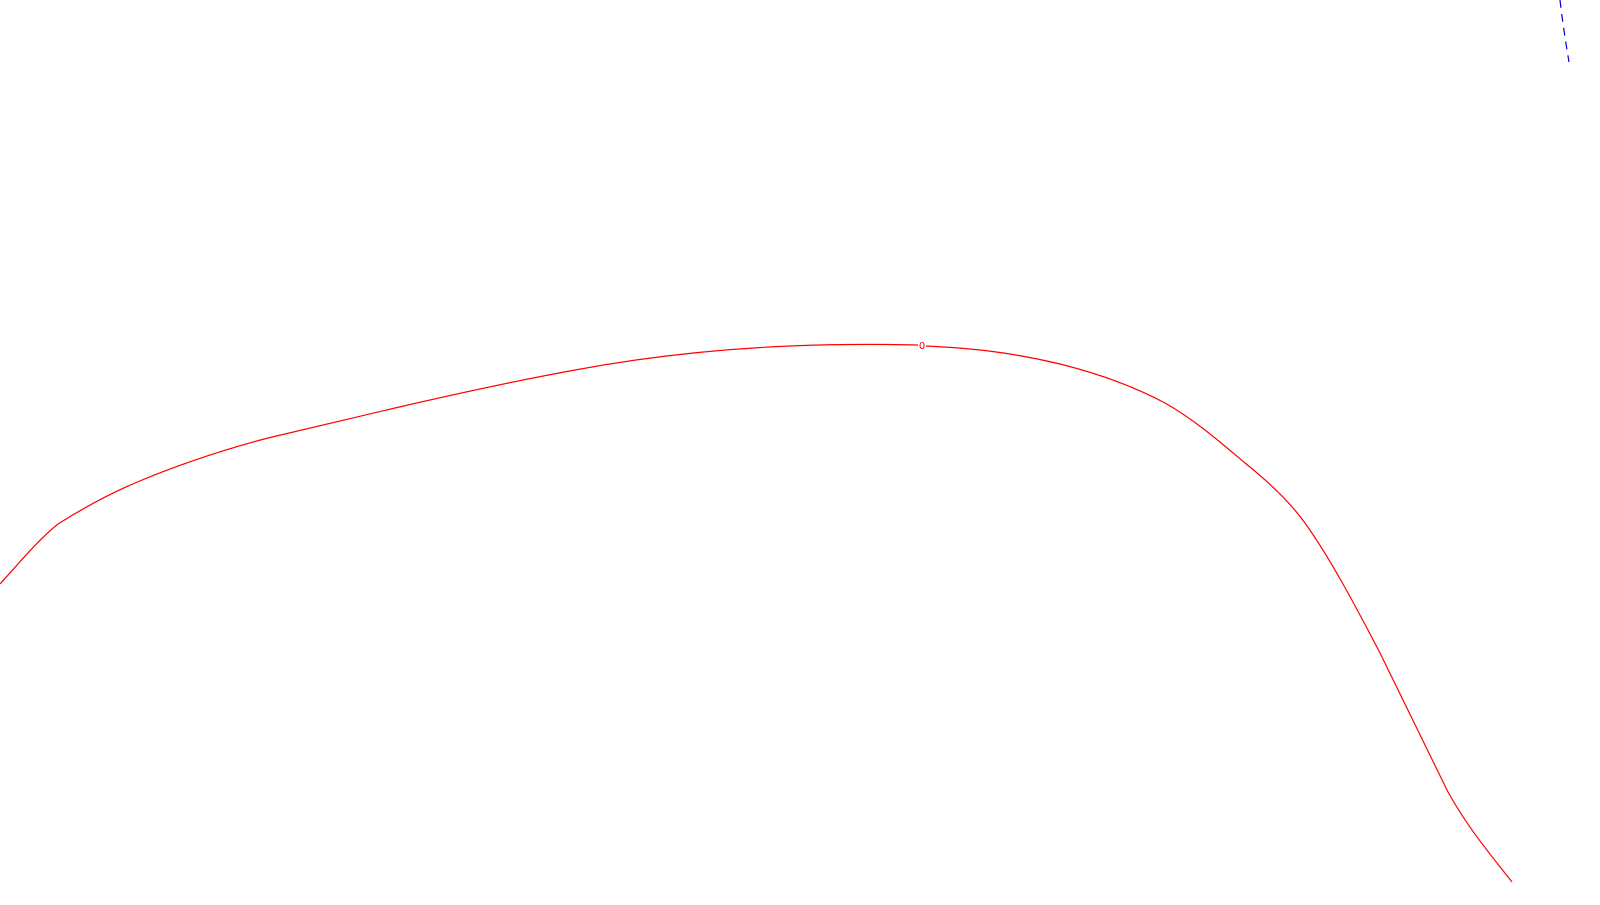 The height and width of the screenshot is (905, 1600). What do you see at coordinates (922, 346) in the screenshot?
I see `contour-label-0: 0` at bounding box center [922, 346].